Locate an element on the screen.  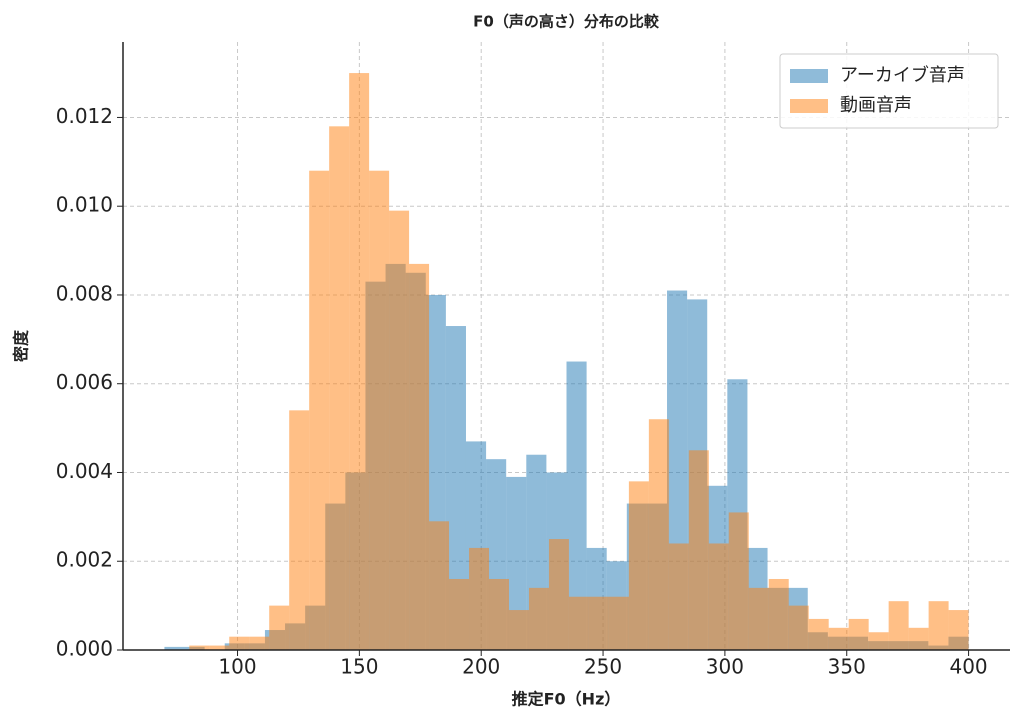
x-axis-label: 推定F0（Hz） is located at coordinates (566, 699).